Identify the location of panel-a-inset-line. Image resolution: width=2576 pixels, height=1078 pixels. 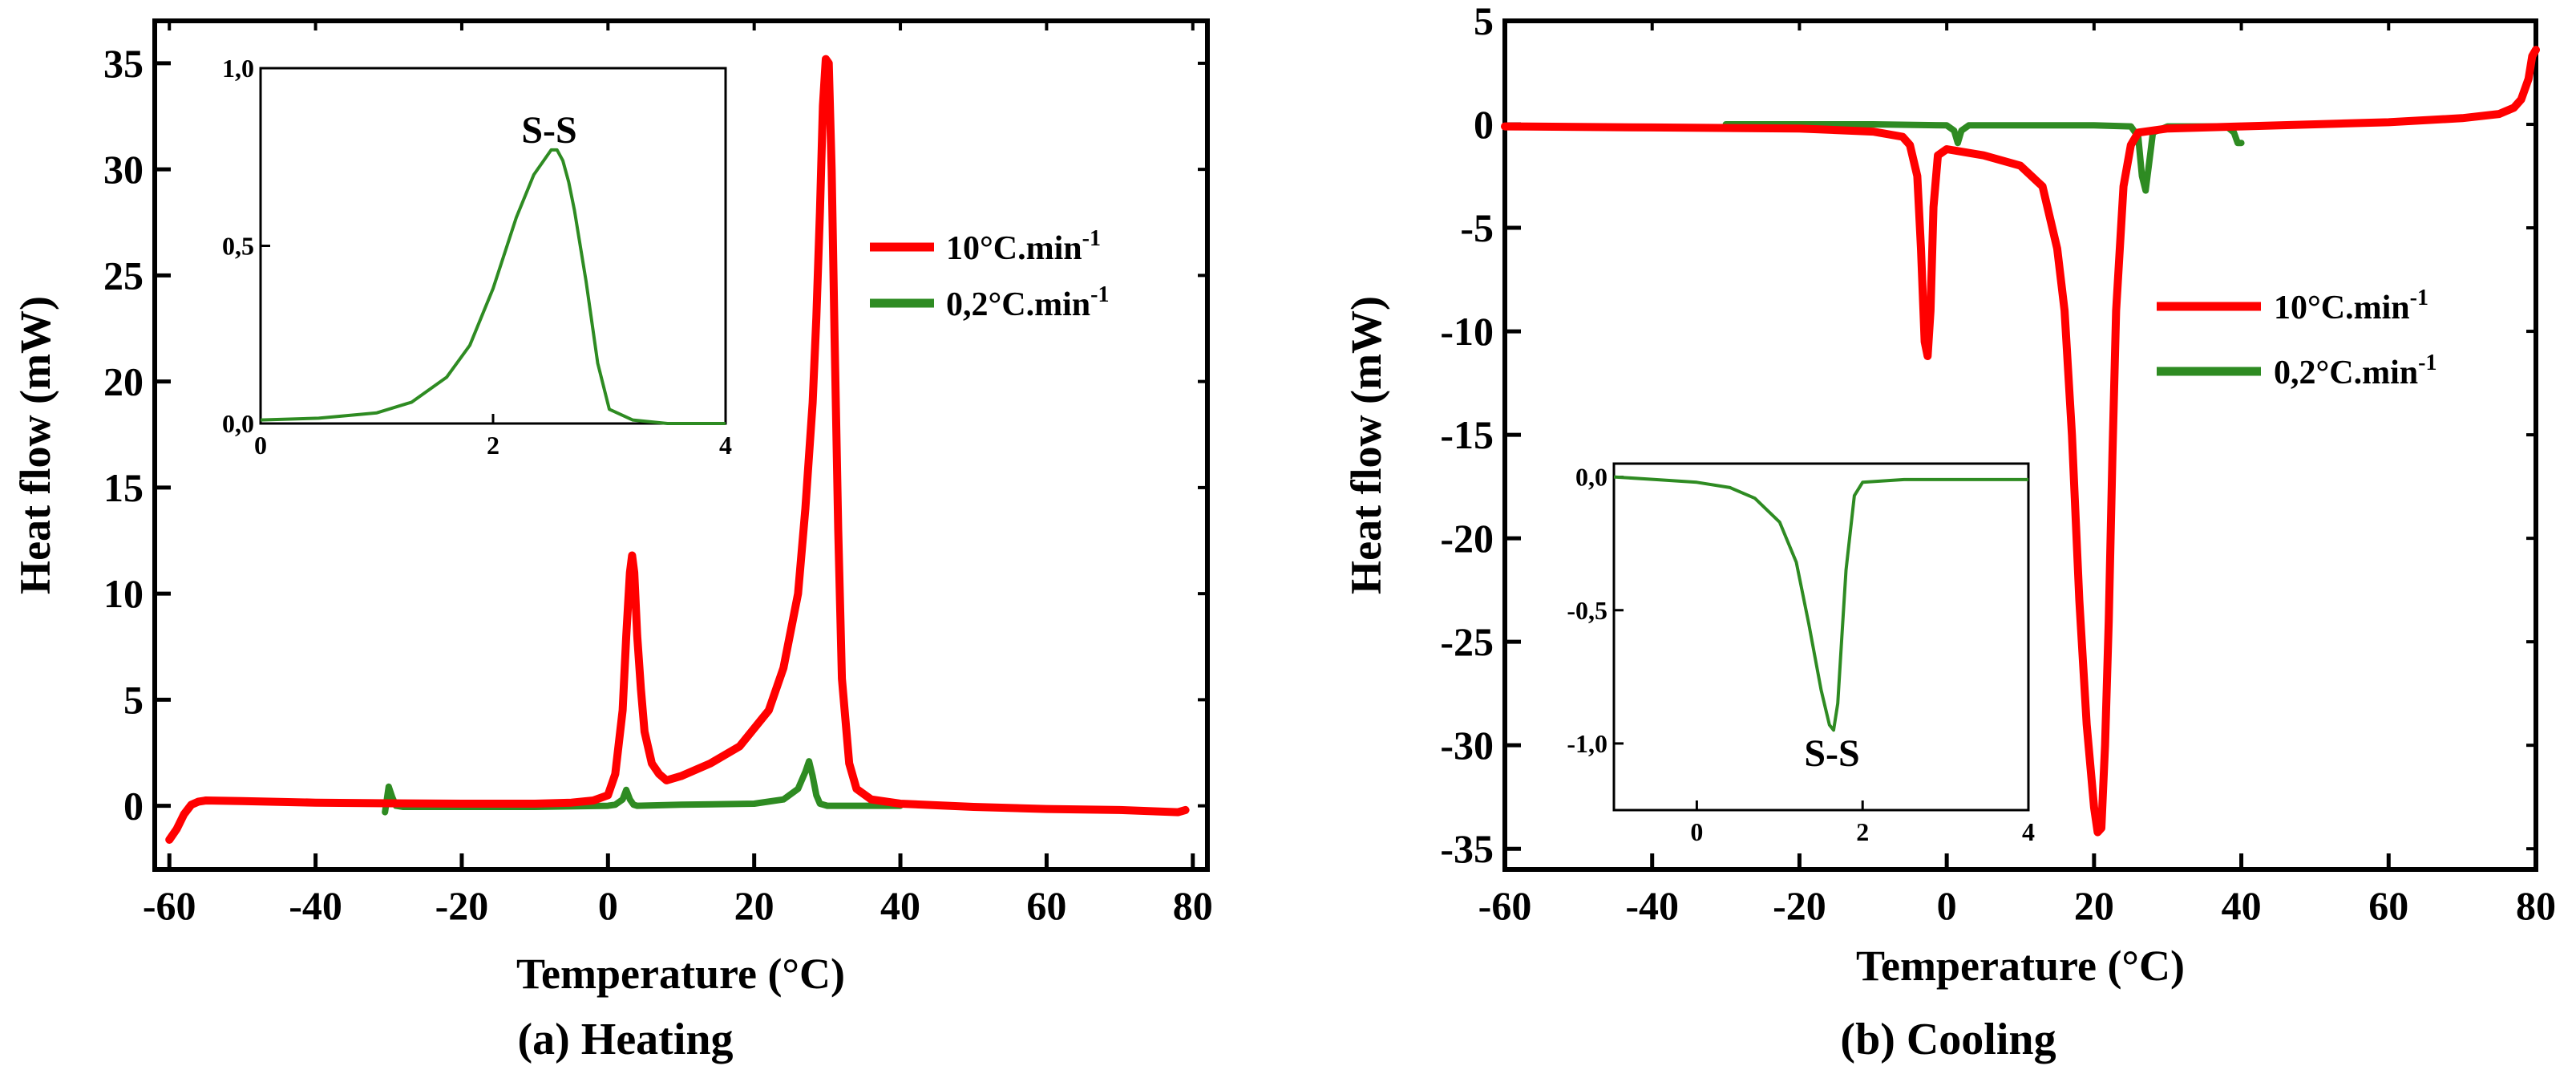
(493, 286).